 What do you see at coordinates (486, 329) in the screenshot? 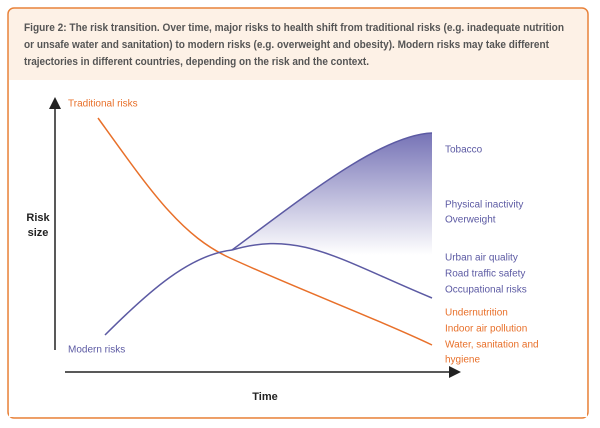
I see `risk-label: Indoor air pollution` at bounding box center [486, 329].